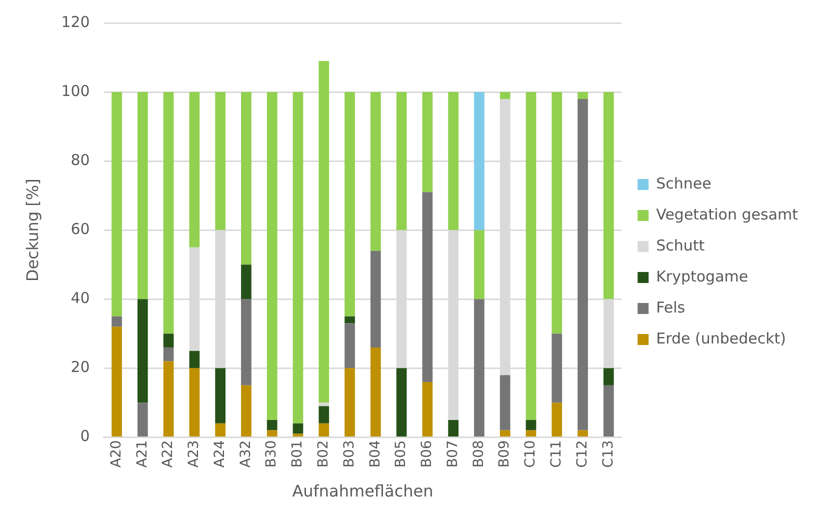 The width and height of the screenshot is (816, 512). What do you see at coordinates (194, 454) in the screenshot?
I see `x-tick-label: A23` at bounding box center [194, 454].